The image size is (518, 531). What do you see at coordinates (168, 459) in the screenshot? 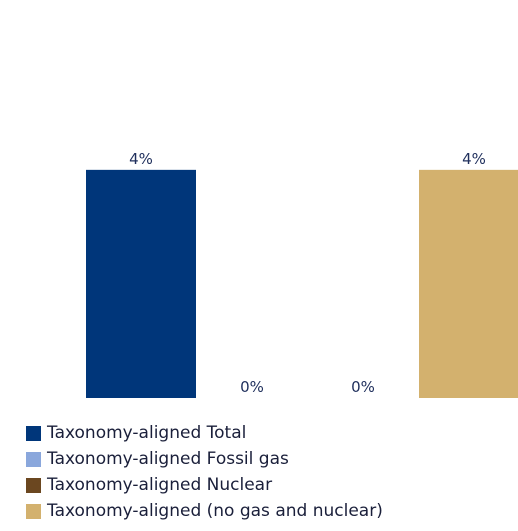
I see `legend-label-fossil-gas: Taxonomy-aligned Fossil gas` at bounding box center [168, 459].